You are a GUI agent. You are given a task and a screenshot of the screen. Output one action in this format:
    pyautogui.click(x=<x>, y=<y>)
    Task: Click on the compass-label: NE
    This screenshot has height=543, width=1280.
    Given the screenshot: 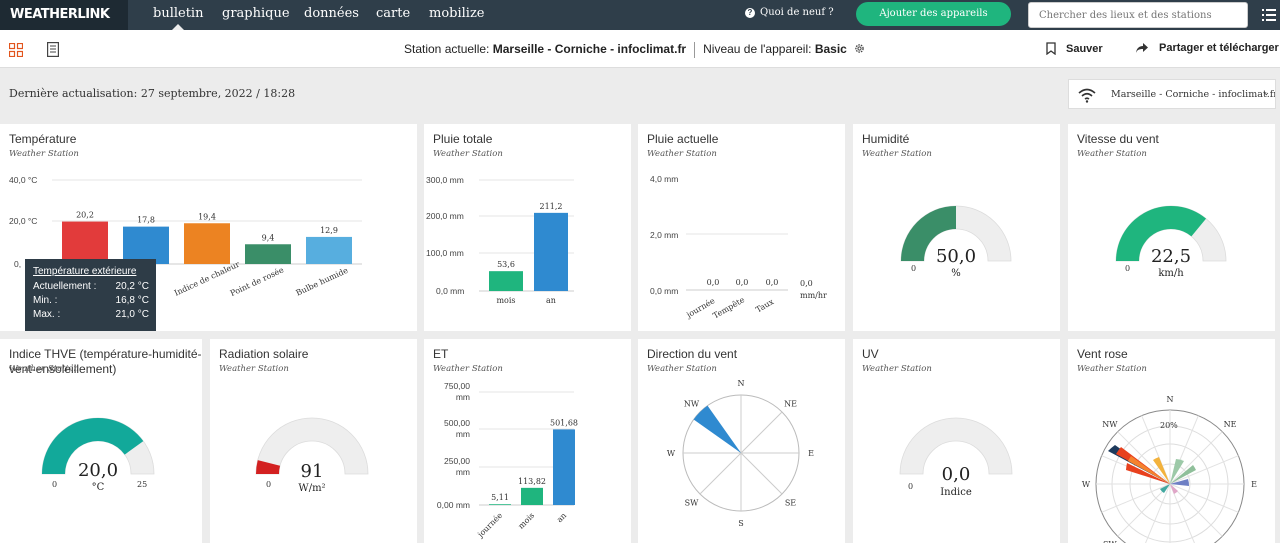 What is the action you would take?
    pyautogui.click(x=790, y=404)
    